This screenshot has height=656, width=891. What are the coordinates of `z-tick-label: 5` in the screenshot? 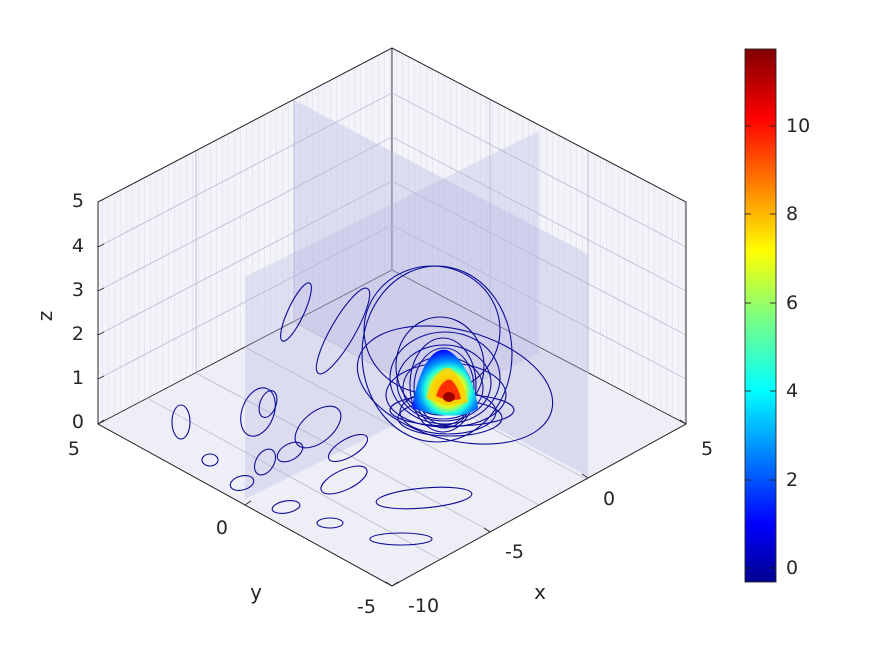 It's located at (78, 201).